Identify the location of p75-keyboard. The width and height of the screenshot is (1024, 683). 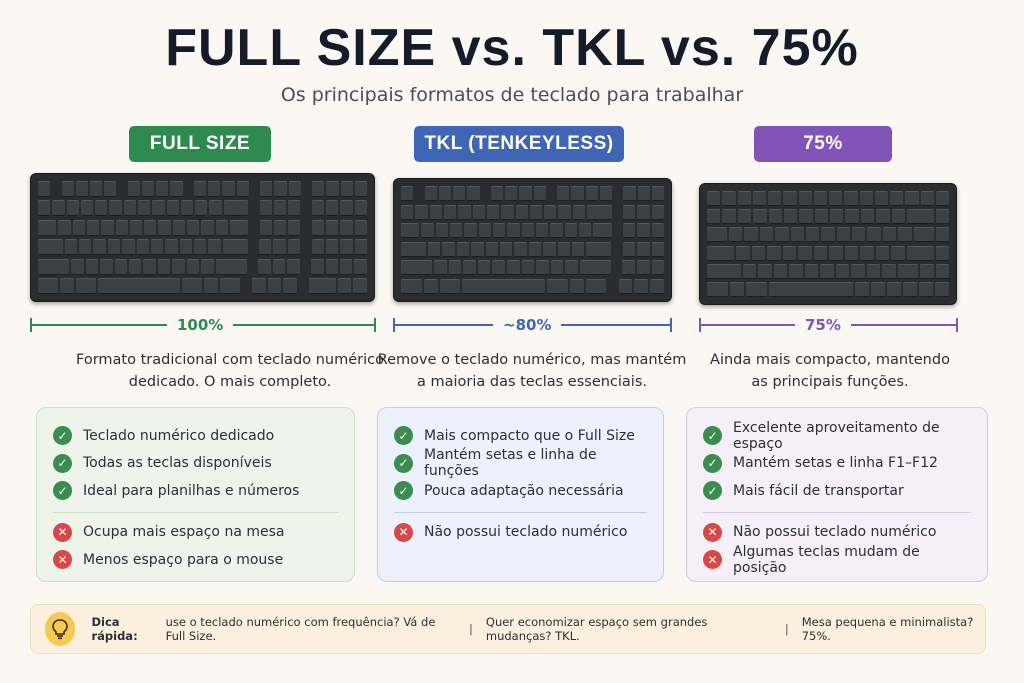
(828, 244).